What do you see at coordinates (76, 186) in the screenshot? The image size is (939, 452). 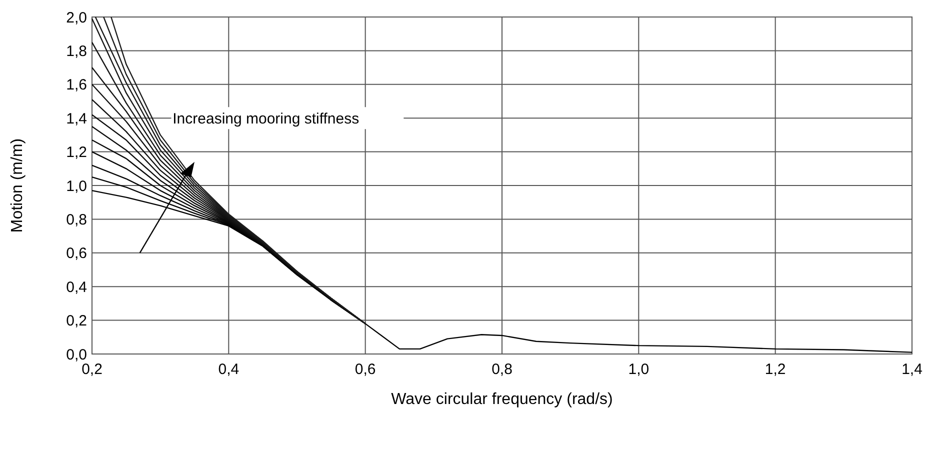 I see `y-tick-label: 1,0` at bounding box center [76, 186].